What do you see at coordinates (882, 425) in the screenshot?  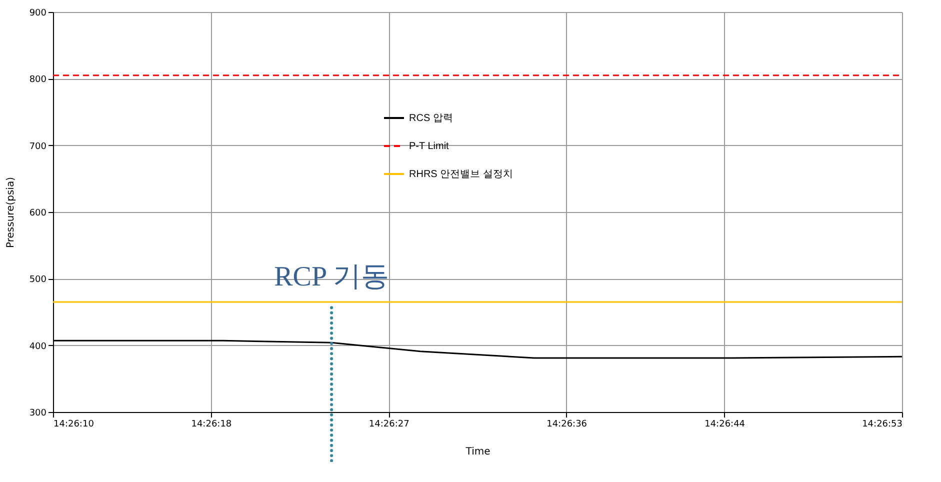 I see `x-tick-label: 14:26:53` at bounding box center [882, 425].